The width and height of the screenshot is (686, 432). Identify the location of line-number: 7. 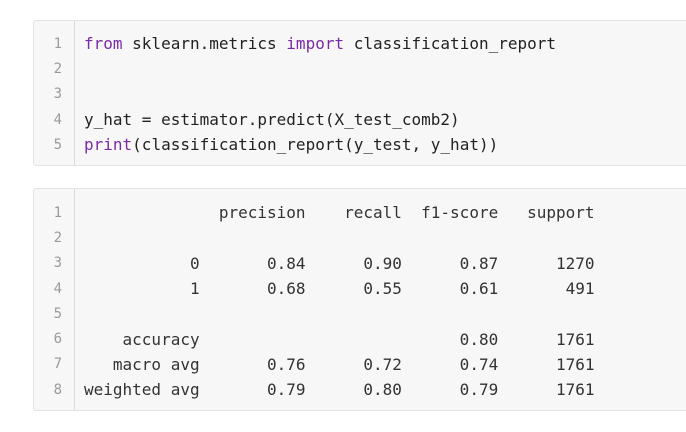
(57, 364).